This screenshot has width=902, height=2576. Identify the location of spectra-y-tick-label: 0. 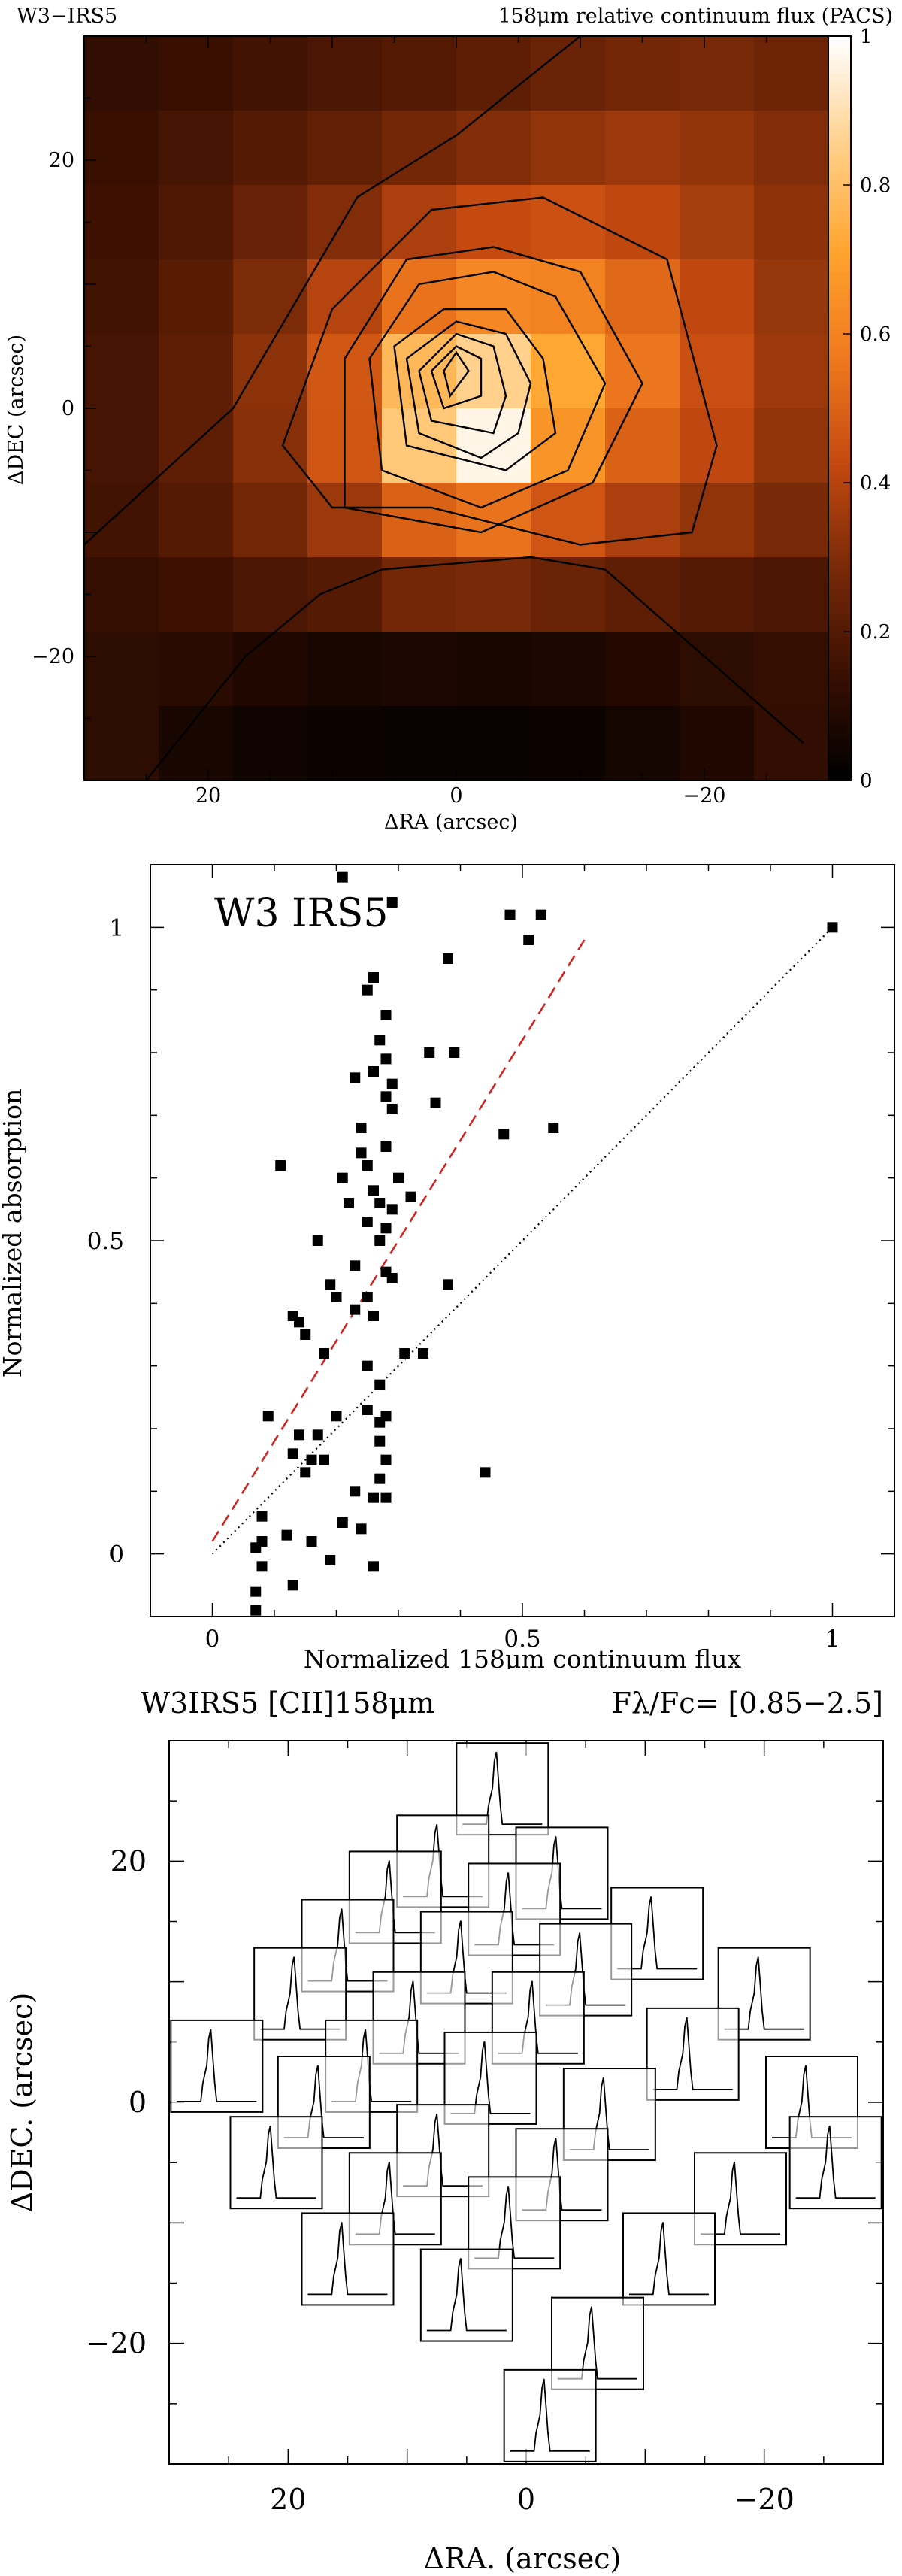
(138, 2102).